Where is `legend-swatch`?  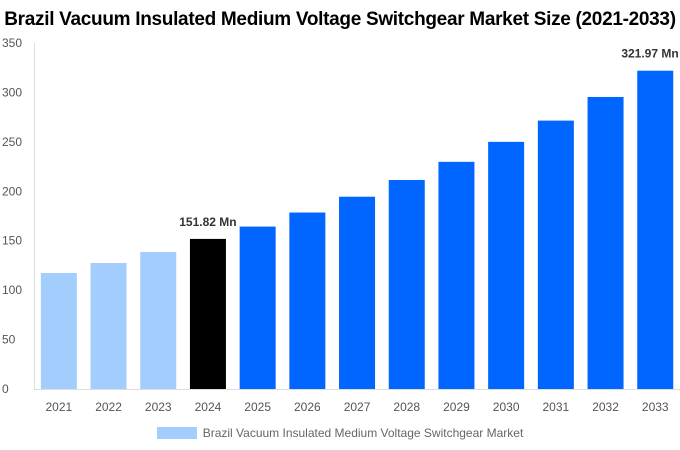 legend-swatch is located at coordinates (176, 433).